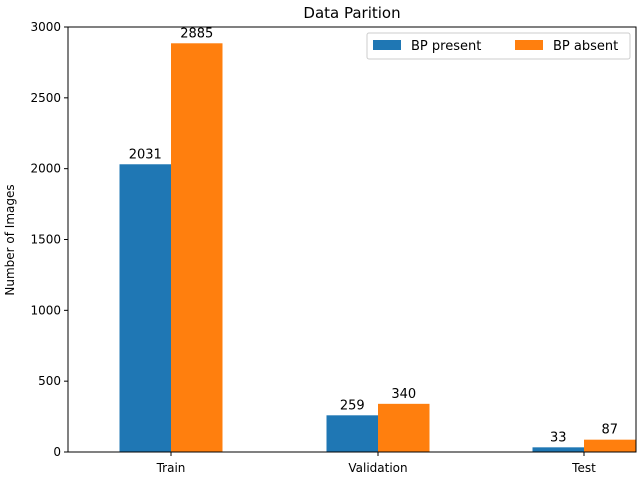 Image resolution: width=640 pixels, height=480 pixels. What do you see at coordinates (558, 449) in the screenshot?
I see `bar-bp-present-test` at bounding box center [558, 449].